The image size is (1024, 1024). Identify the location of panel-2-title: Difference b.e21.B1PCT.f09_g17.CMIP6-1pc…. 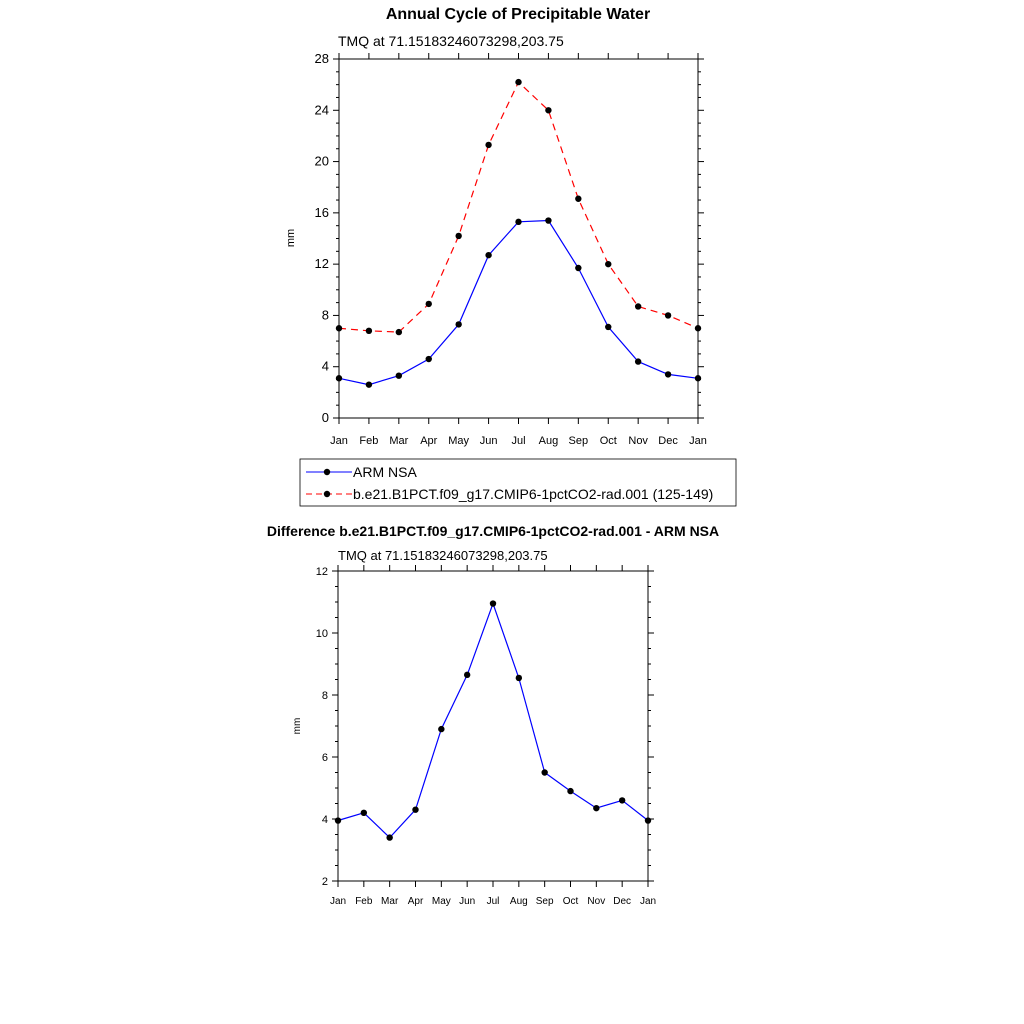
(493, 531).